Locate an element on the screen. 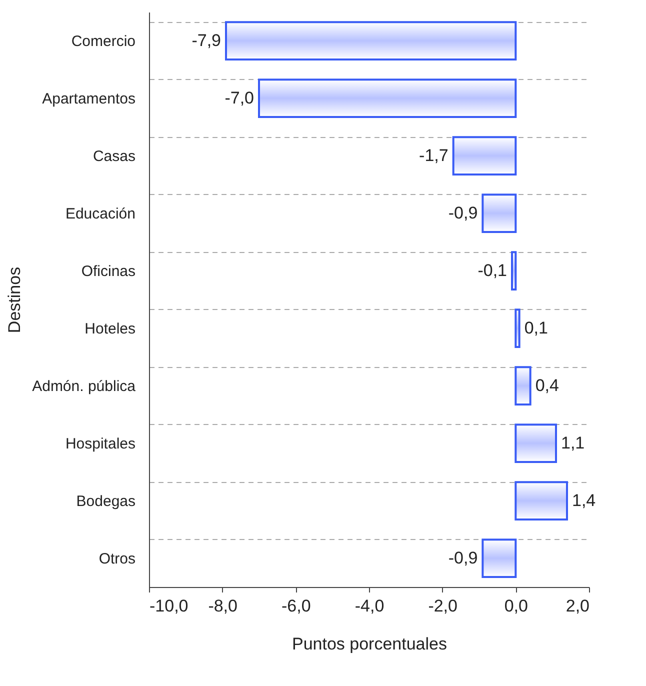 This screenshot has width=646, height=686. x-tick-label: 0,0 is located at coordinates (516, 606).